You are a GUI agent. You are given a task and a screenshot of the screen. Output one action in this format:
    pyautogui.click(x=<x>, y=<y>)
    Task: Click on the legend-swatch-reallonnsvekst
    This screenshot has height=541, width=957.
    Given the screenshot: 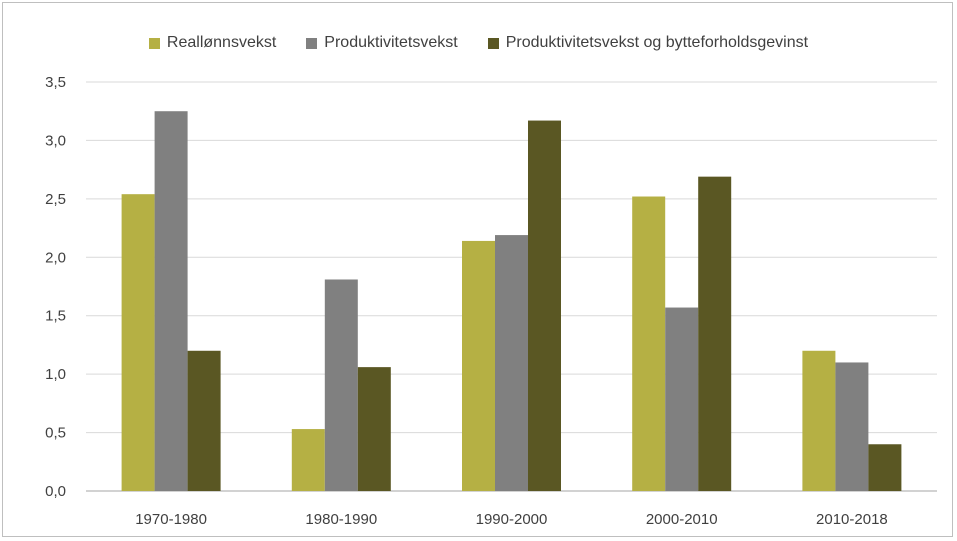 What is the action you would take?
    pyautogui.click(x=154, y=43)
    